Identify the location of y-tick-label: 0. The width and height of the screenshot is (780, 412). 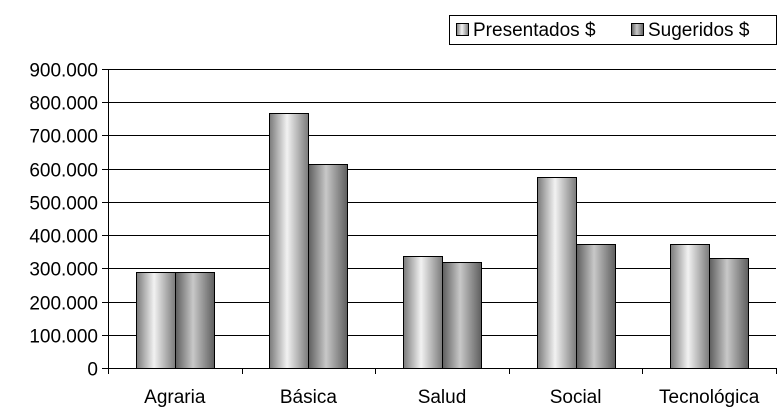
(92, 370).